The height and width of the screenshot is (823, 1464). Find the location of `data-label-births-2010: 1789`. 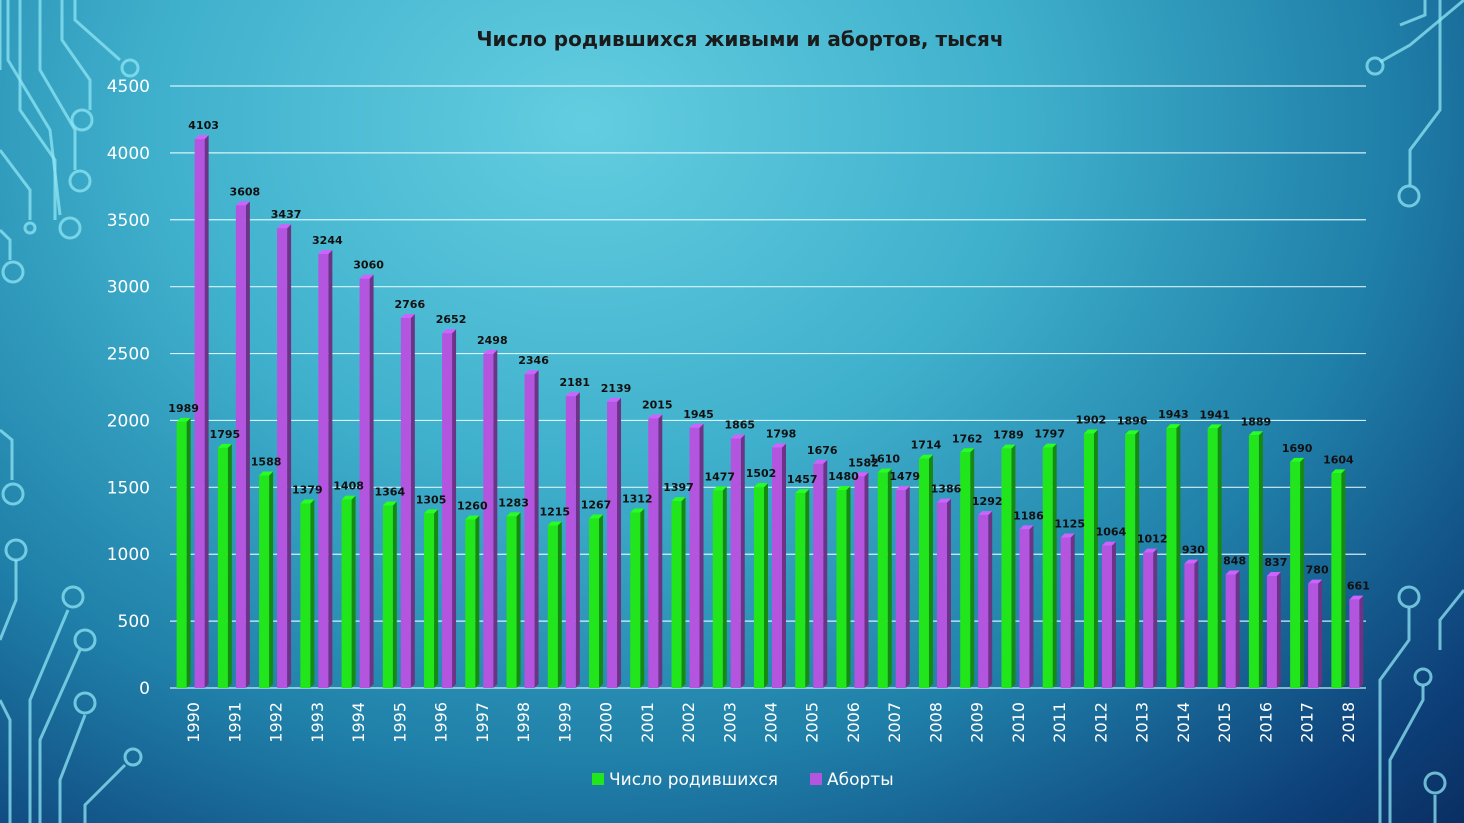

data-label-births-2010: 1789 is located at coordinates (1008, 435).